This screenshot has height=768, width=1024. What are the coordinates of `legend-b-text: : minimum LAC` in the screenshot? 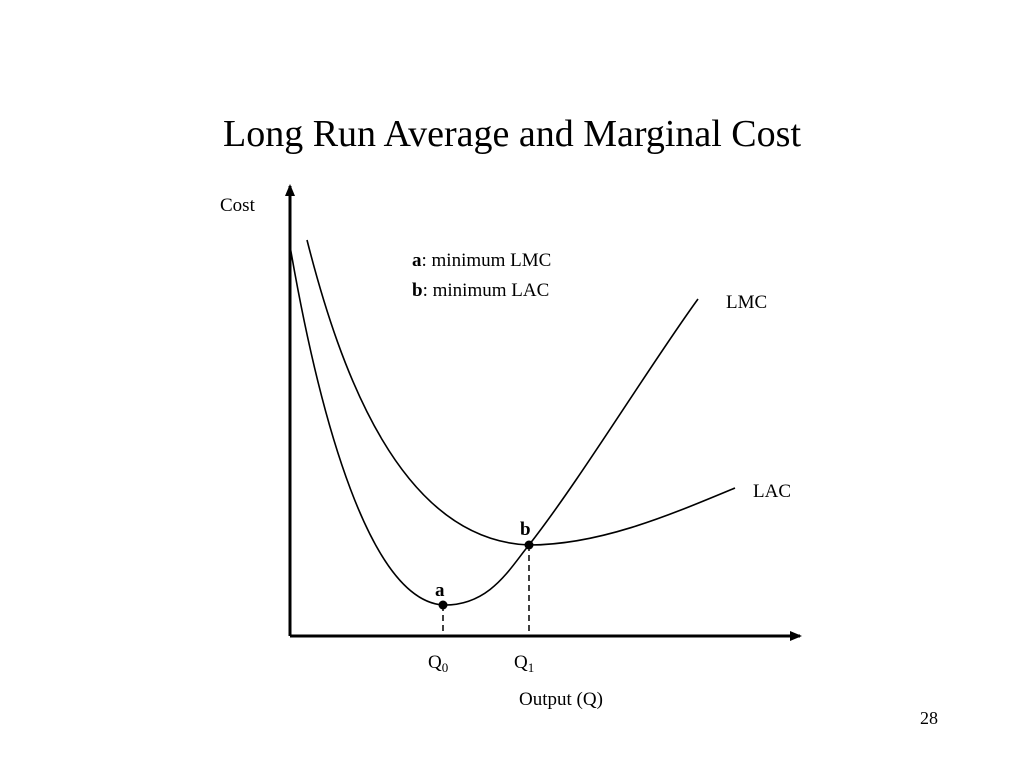 It's located at (486, 290).